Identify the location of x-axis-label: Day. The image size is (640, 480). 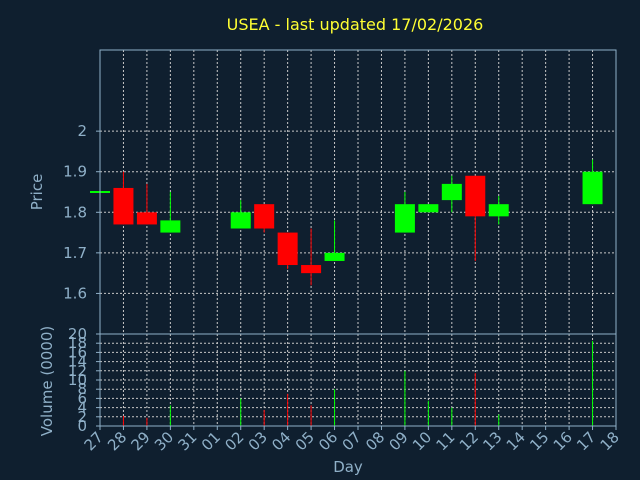
(348, 467).